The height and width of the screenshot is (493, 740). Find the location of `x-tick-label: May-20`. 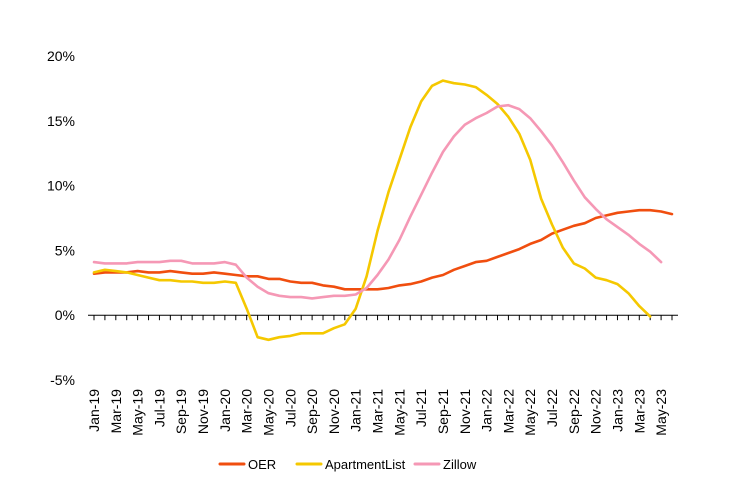

x-tick-label: May-20 is located at coordinates (268, 412).